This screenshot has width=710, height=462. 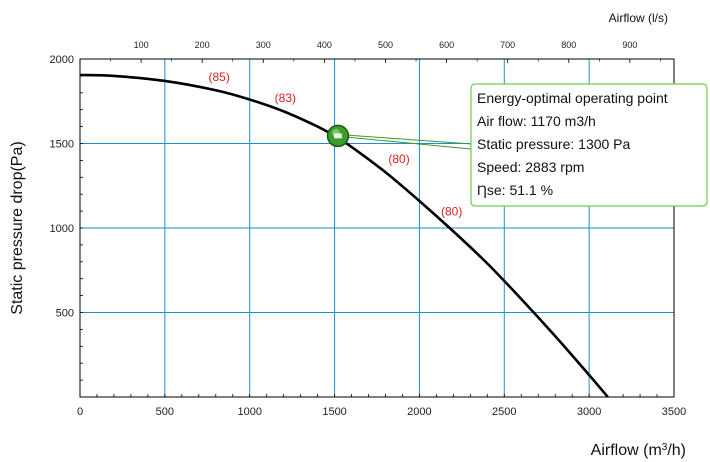 I want to click on x2-tick-label: 200, so click(x=202, y=45).